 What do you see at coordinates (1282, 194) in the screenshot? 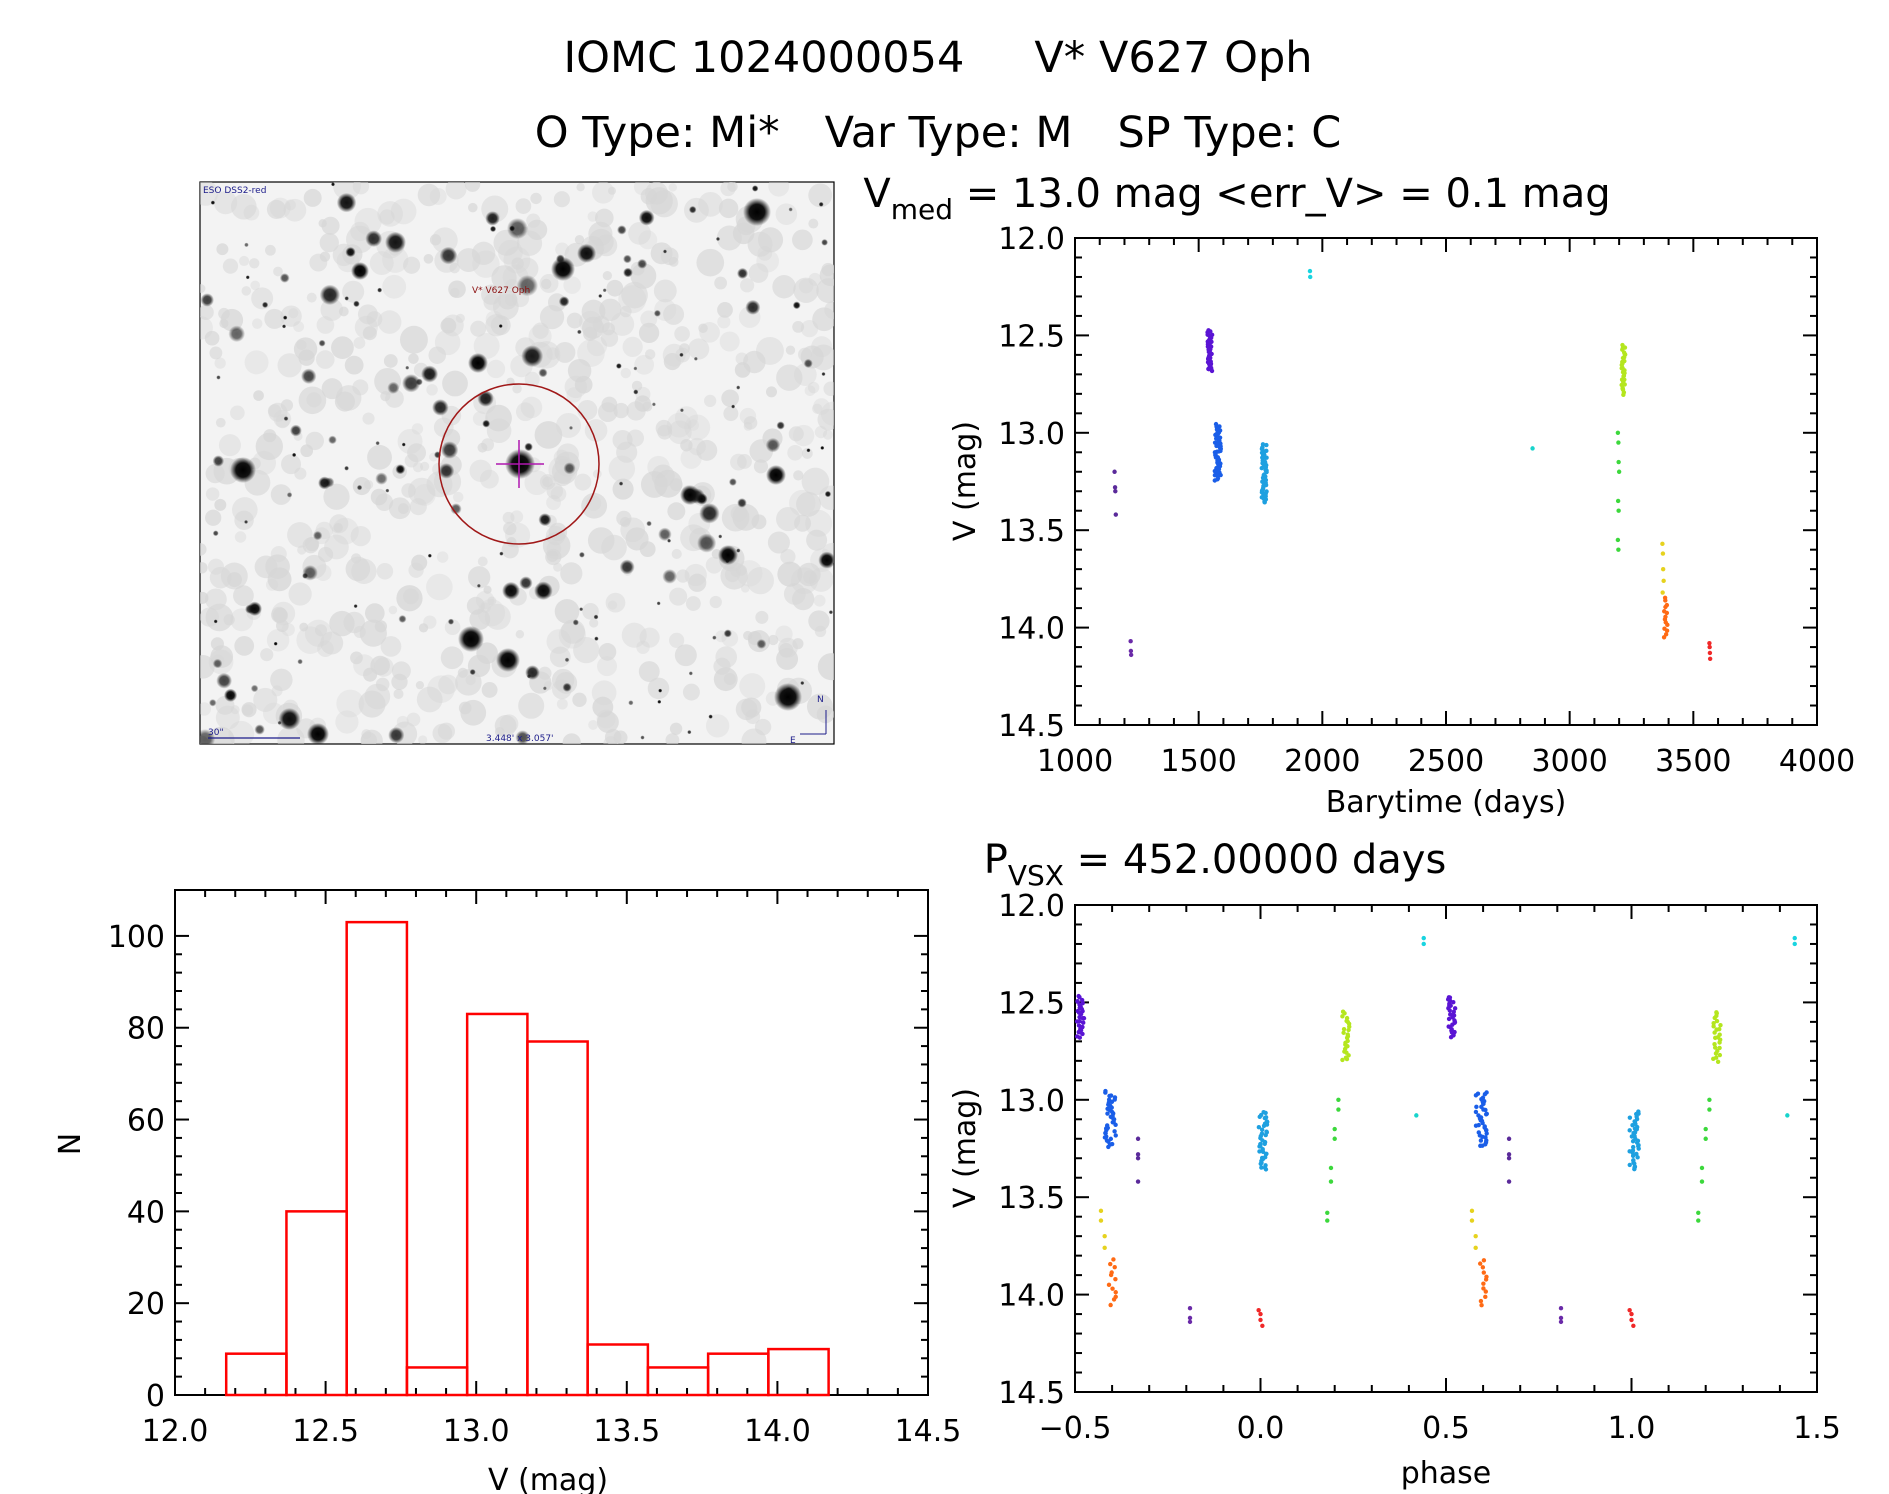
I see `lc-title-rest: = 13.0 mag <err_V> = 0.1 mag` at bounding box center [1282, 194].